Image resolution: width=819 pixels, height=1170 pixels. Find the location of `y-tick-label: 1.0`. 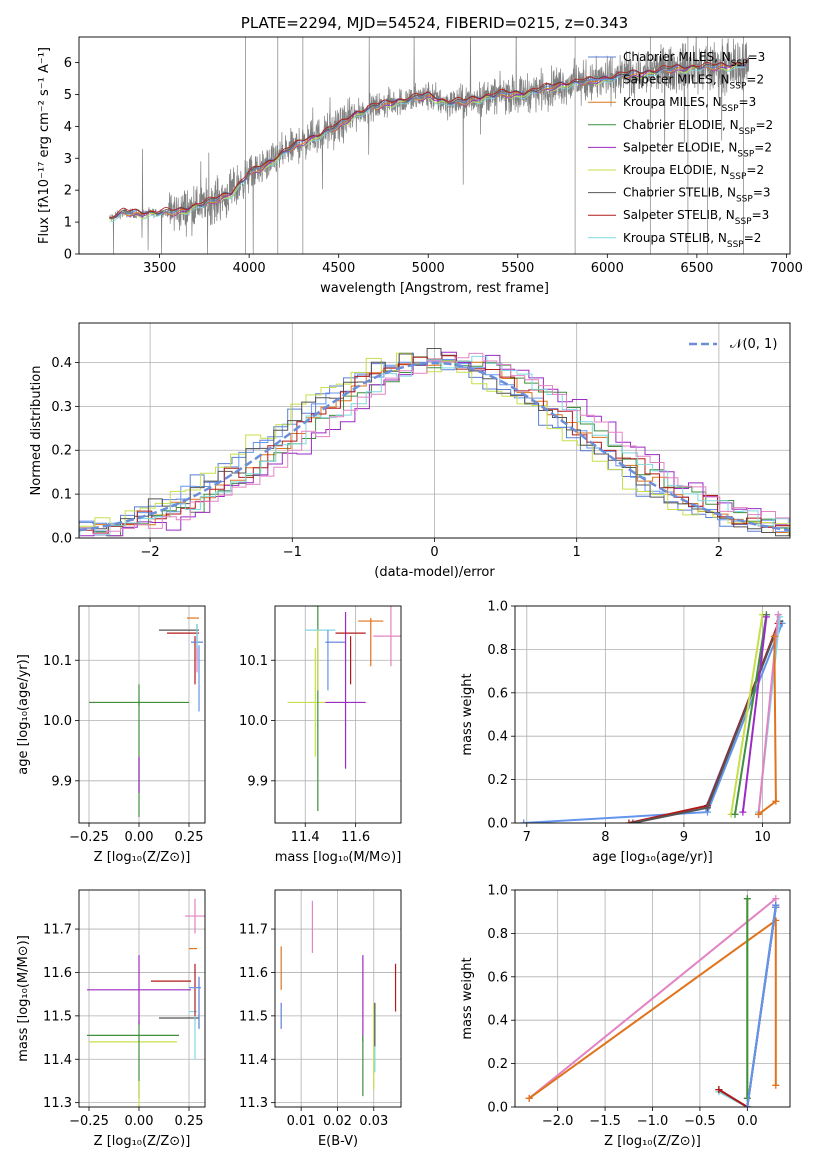

y-tick-label: 1.0 is located at coordinates (497, 891).